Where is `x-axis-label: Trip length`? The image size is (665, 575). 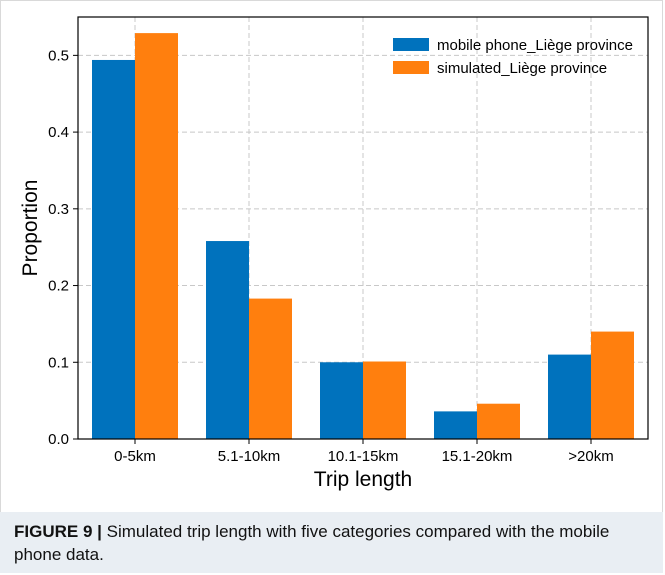
x-axis-label: Trip length is located at coordinates (363, 479).